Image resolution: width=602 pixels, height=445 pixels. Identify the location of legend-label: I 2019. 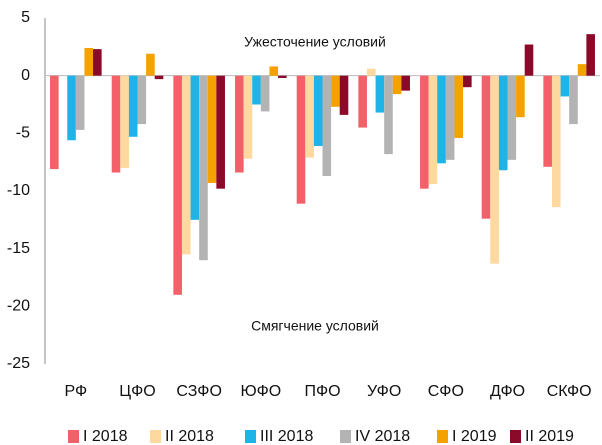
(474, 436).